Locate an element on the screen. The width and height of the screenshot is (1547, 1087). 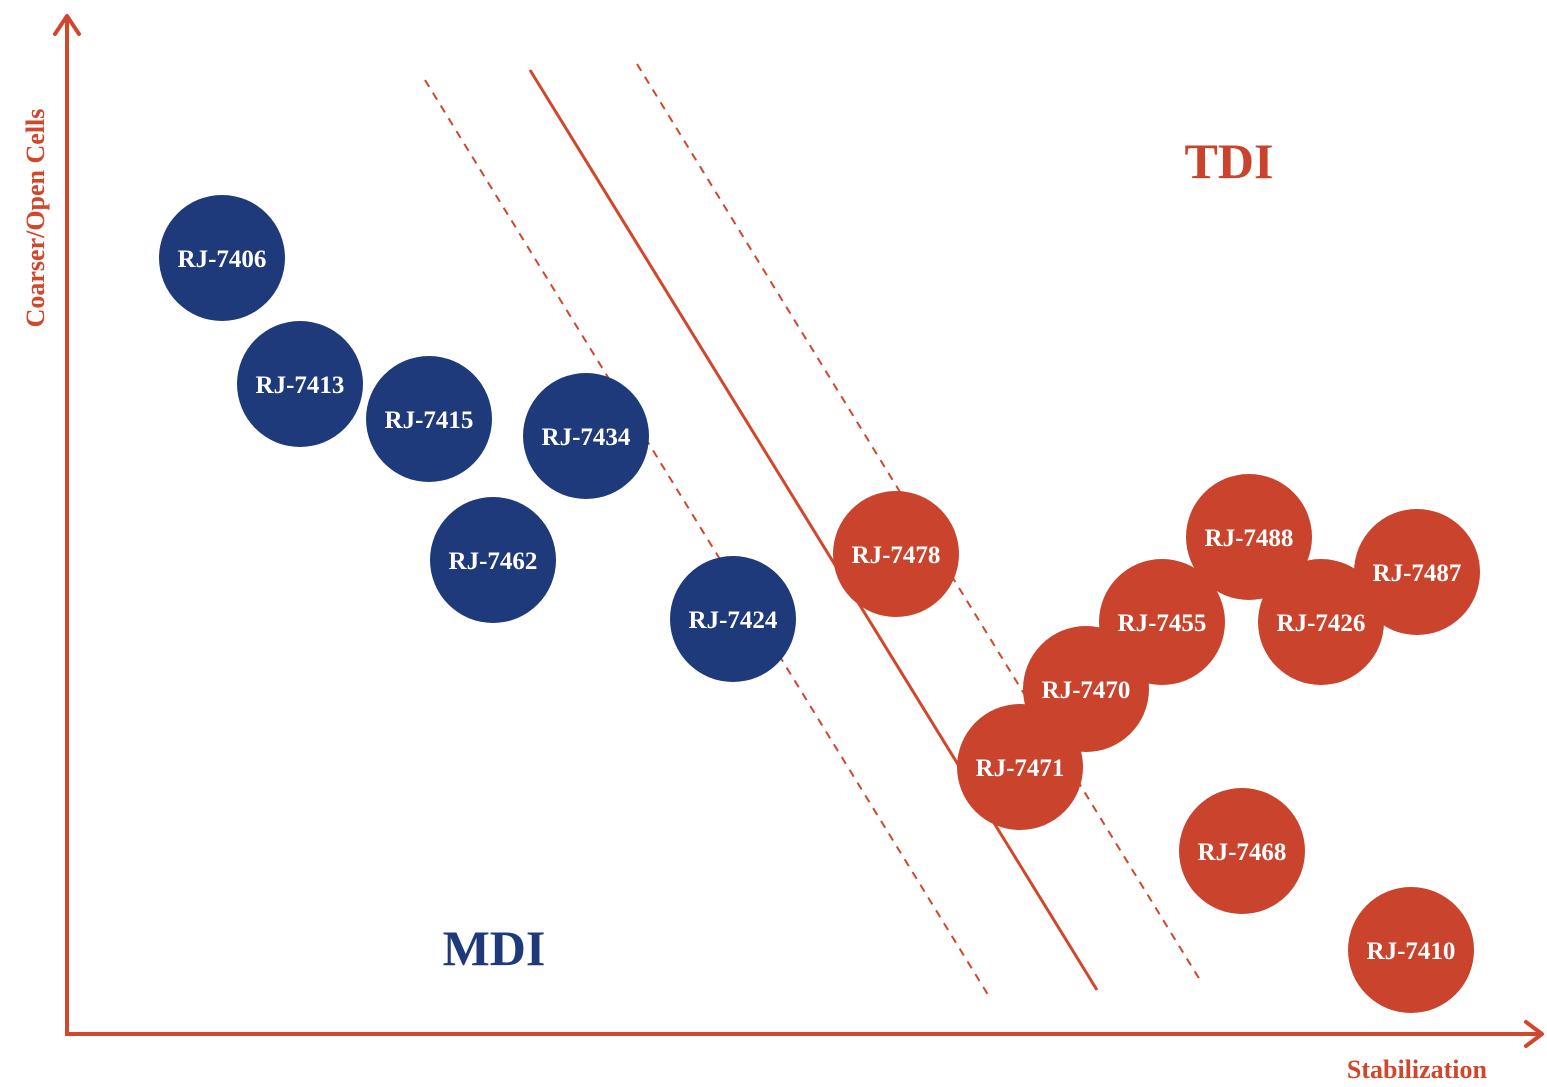
bubble-label: RJ-7406 is located at coordinates (222, 259).